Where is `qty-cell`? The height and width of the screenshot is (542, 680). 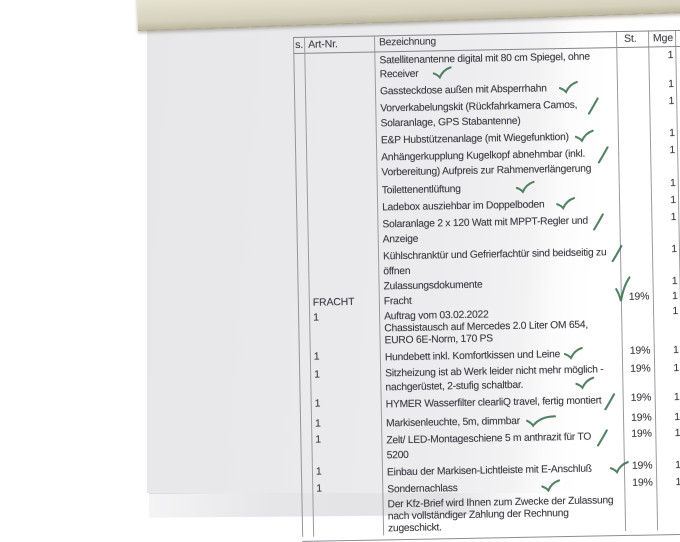
qty-cell is located at coordinates (668, 511).